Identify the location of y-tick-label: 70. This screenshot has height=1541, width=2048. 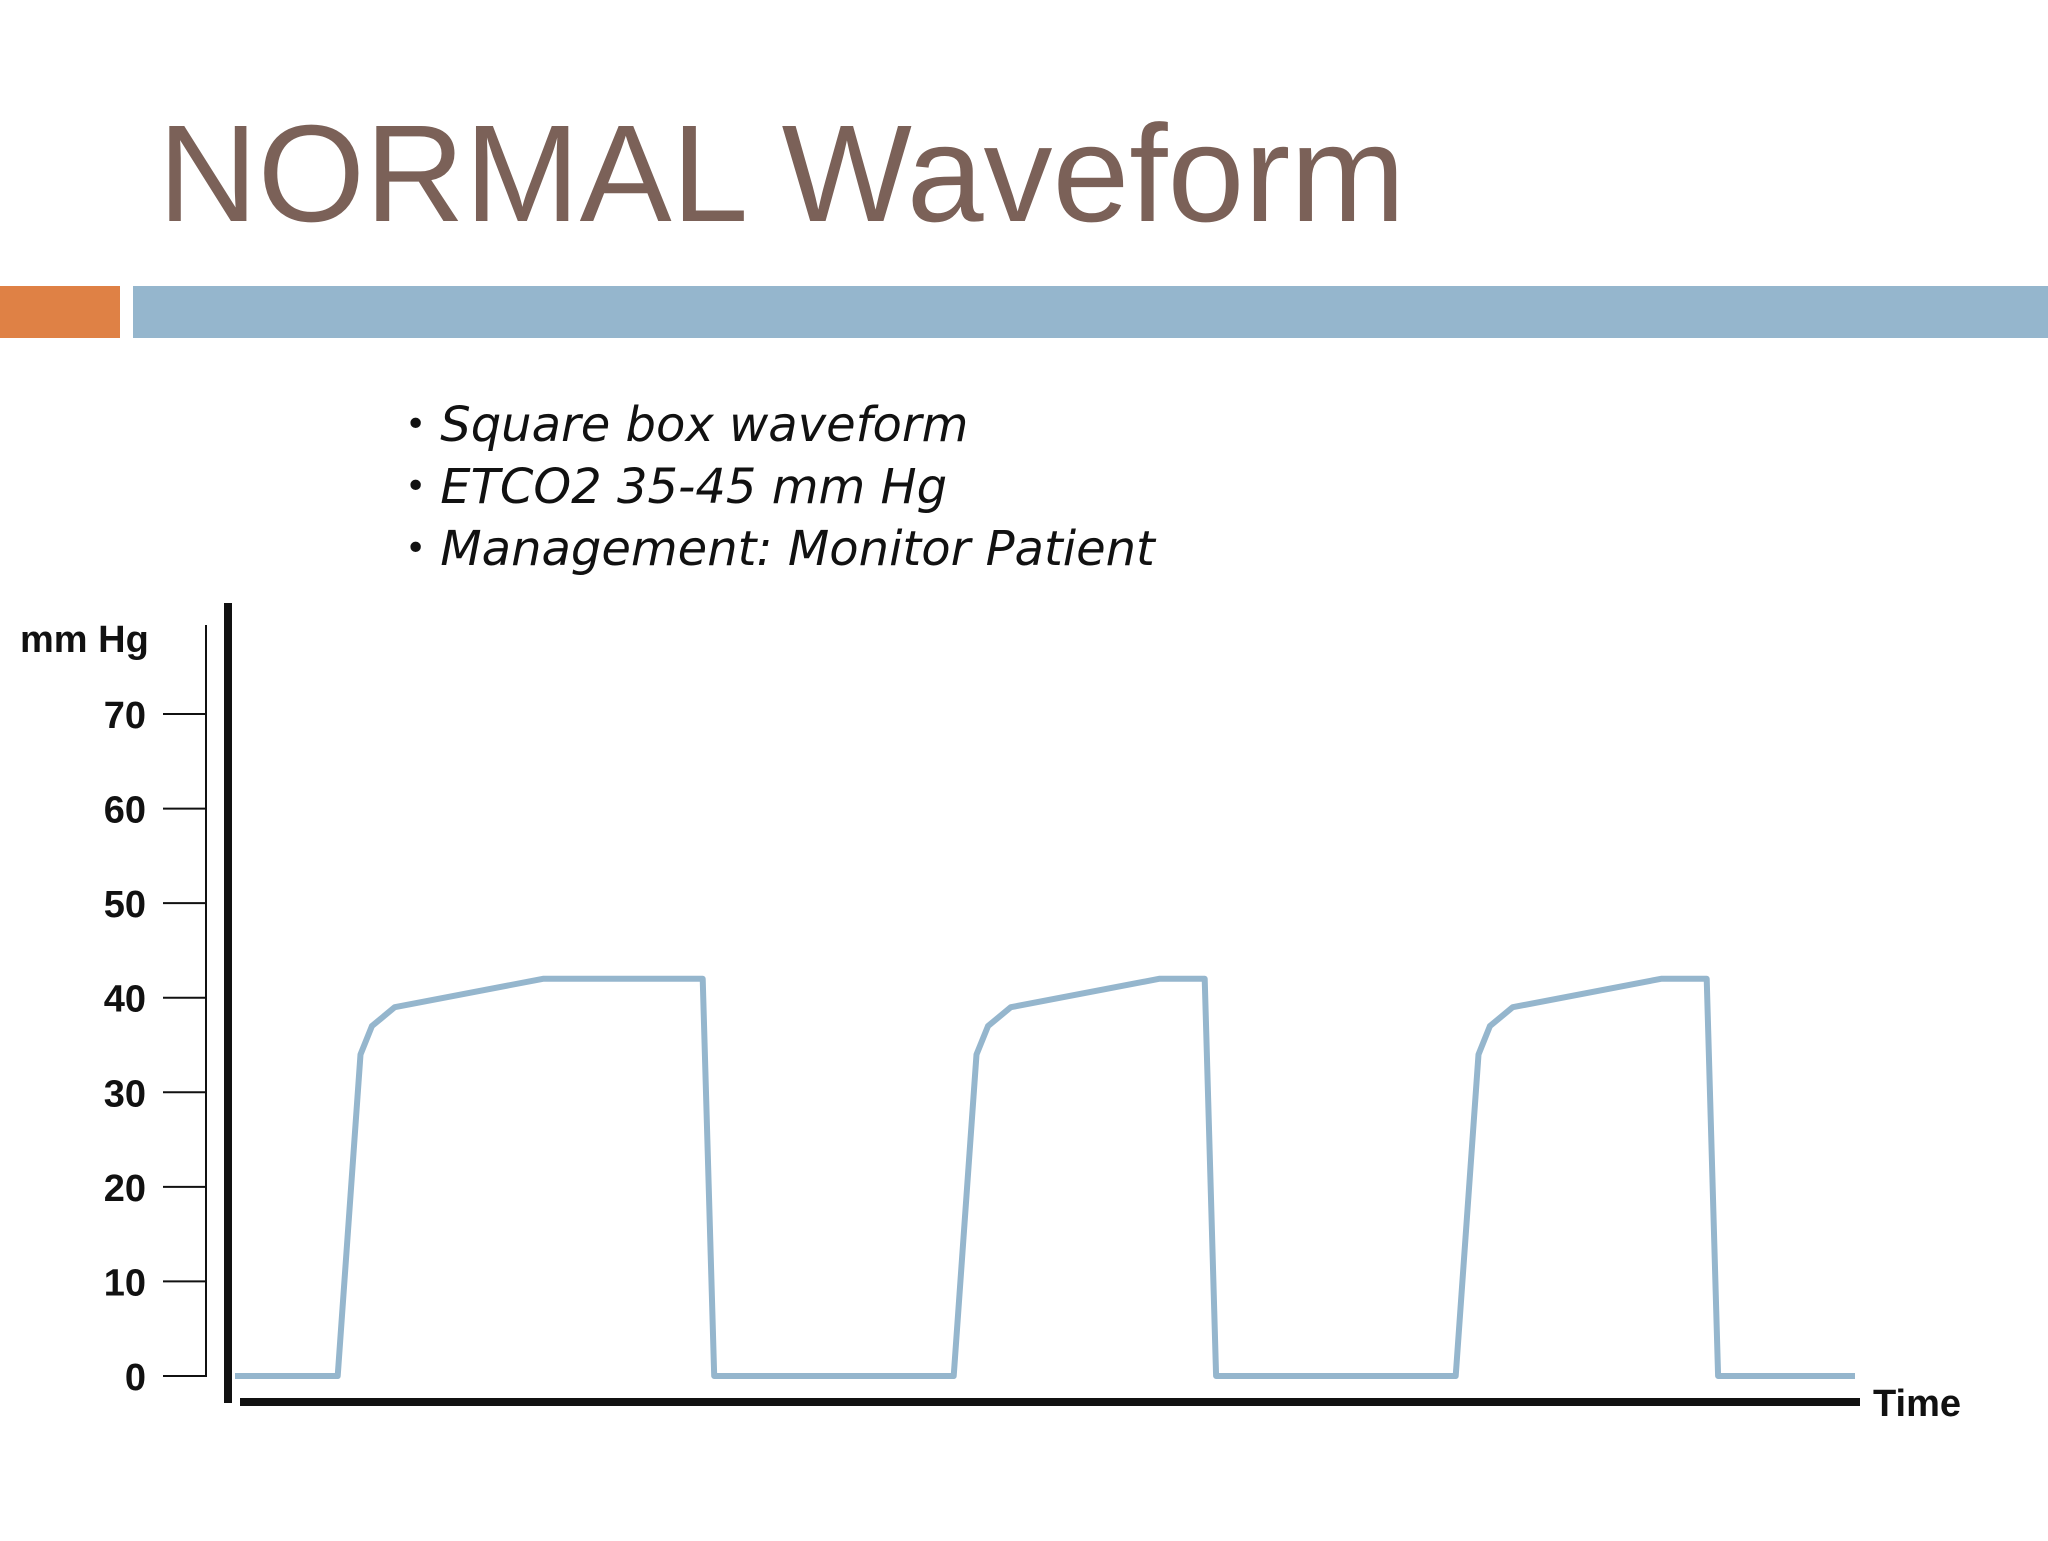
(125, 716).